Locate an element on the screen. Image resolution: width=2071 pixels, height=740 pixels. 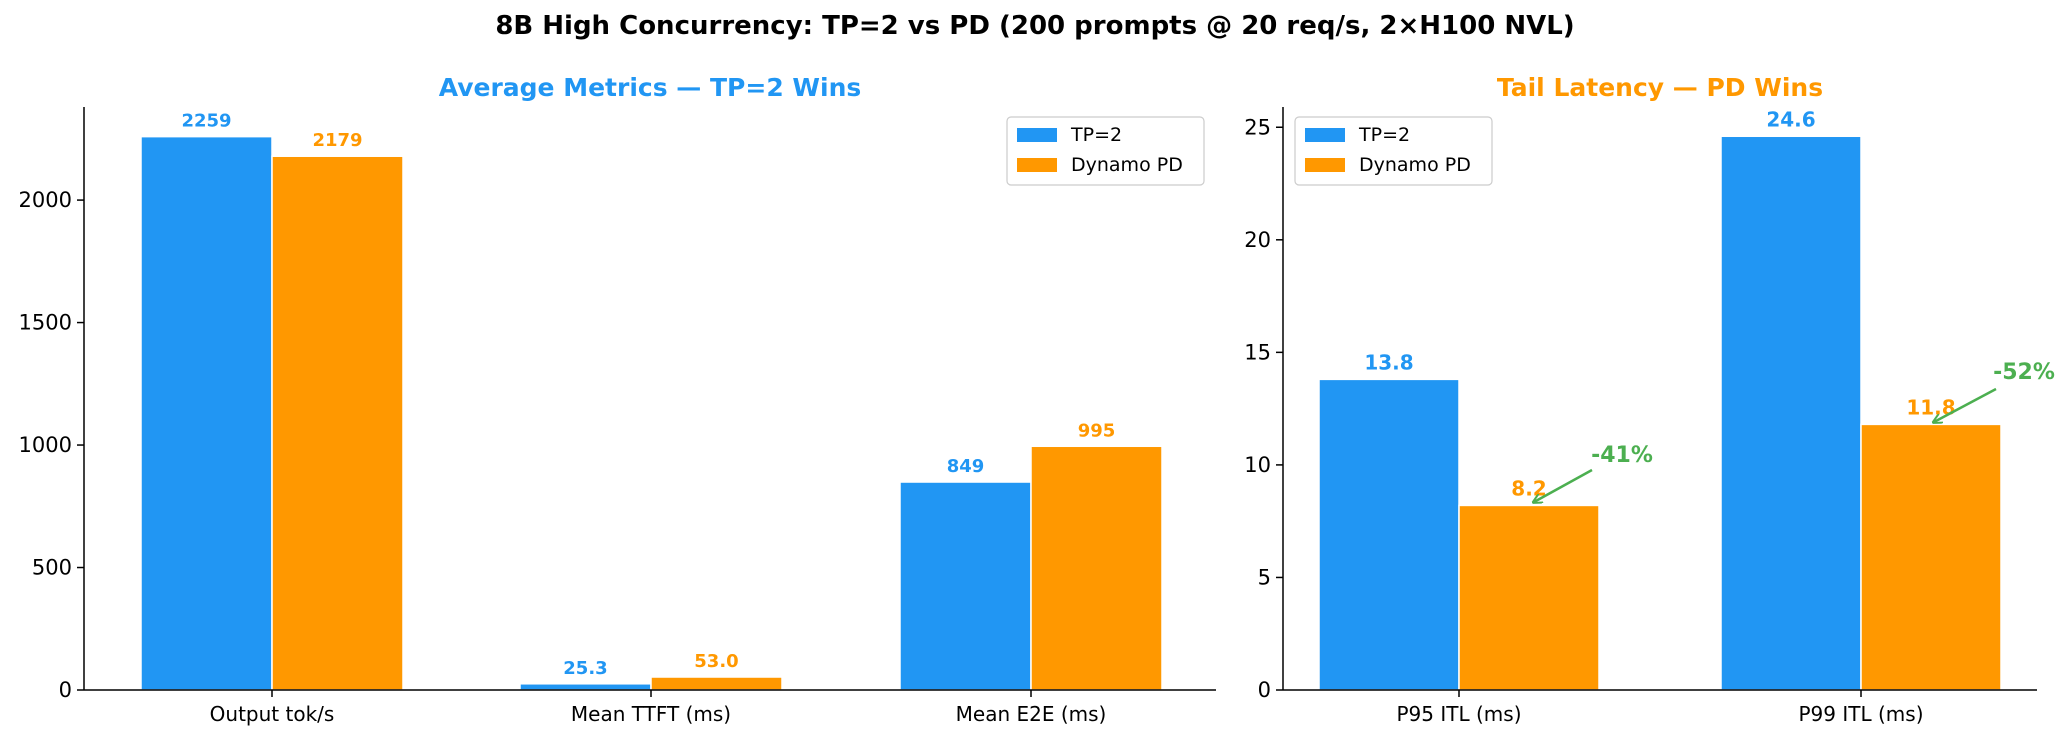
panel-title: Tail Latency — PD Wins is located at coordinates (1660, 87).